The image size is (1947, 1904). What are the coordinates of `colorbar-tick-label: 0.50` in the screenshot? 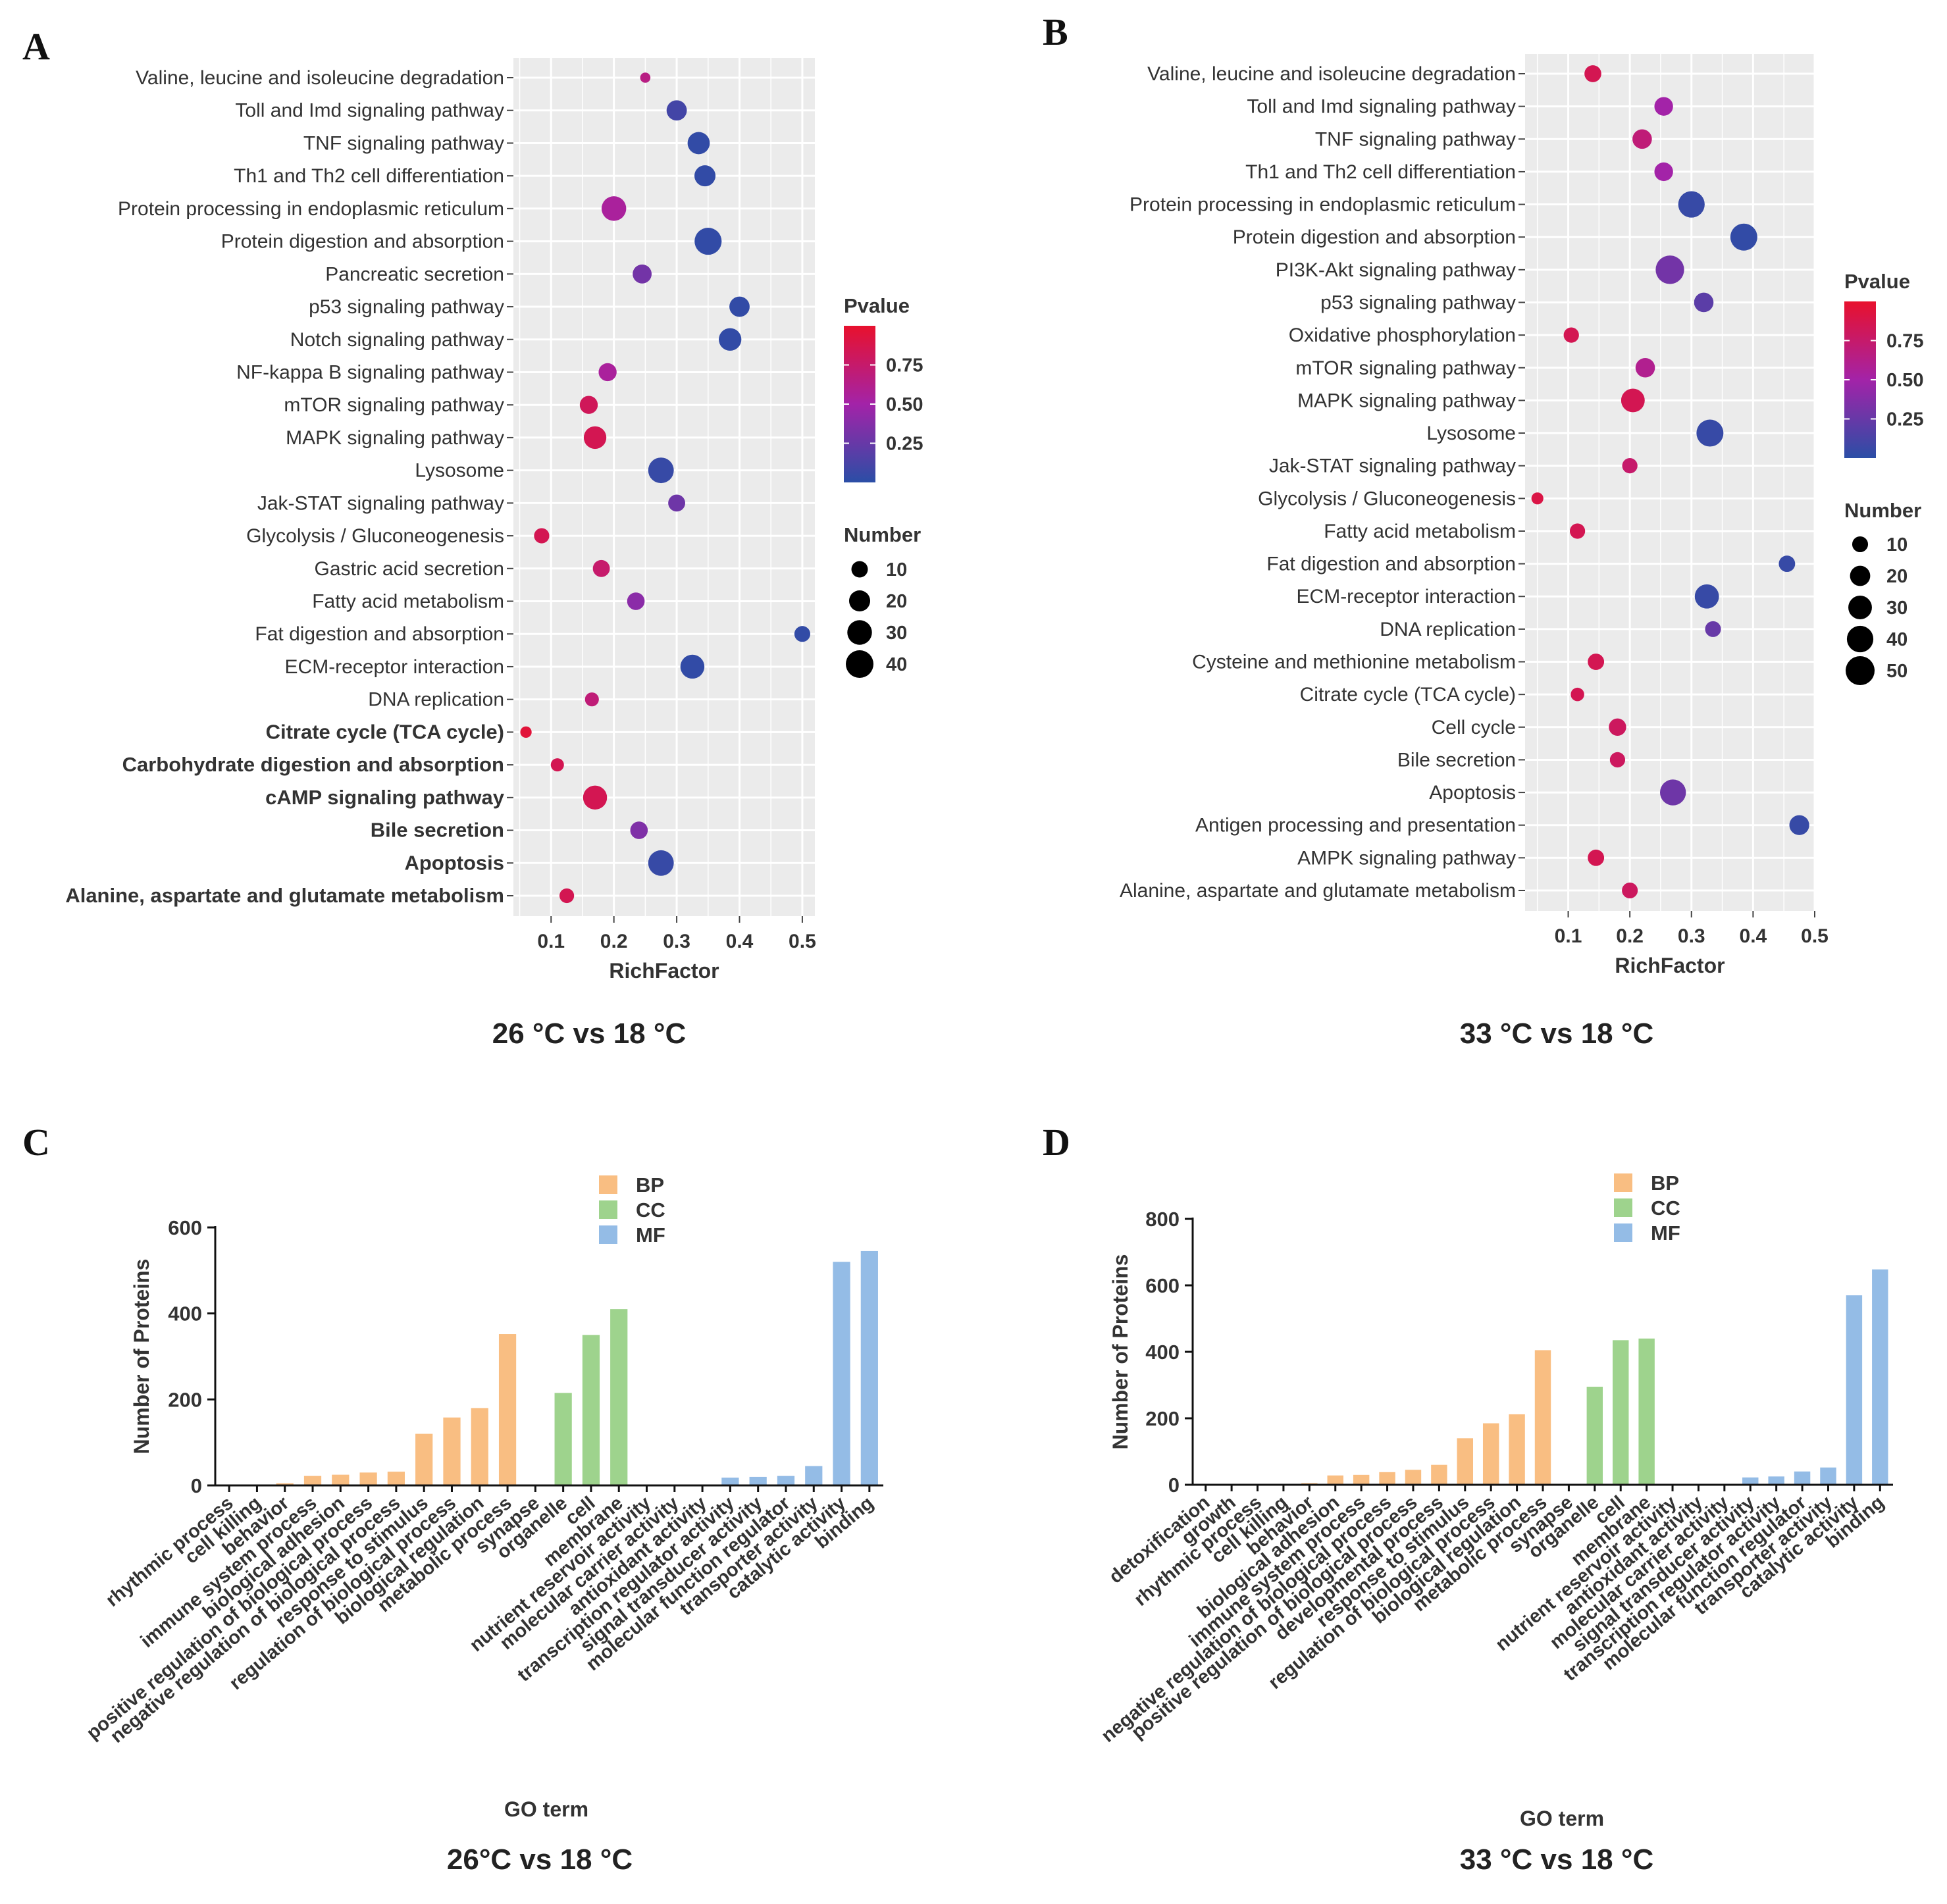 It's located at (1904, 380).